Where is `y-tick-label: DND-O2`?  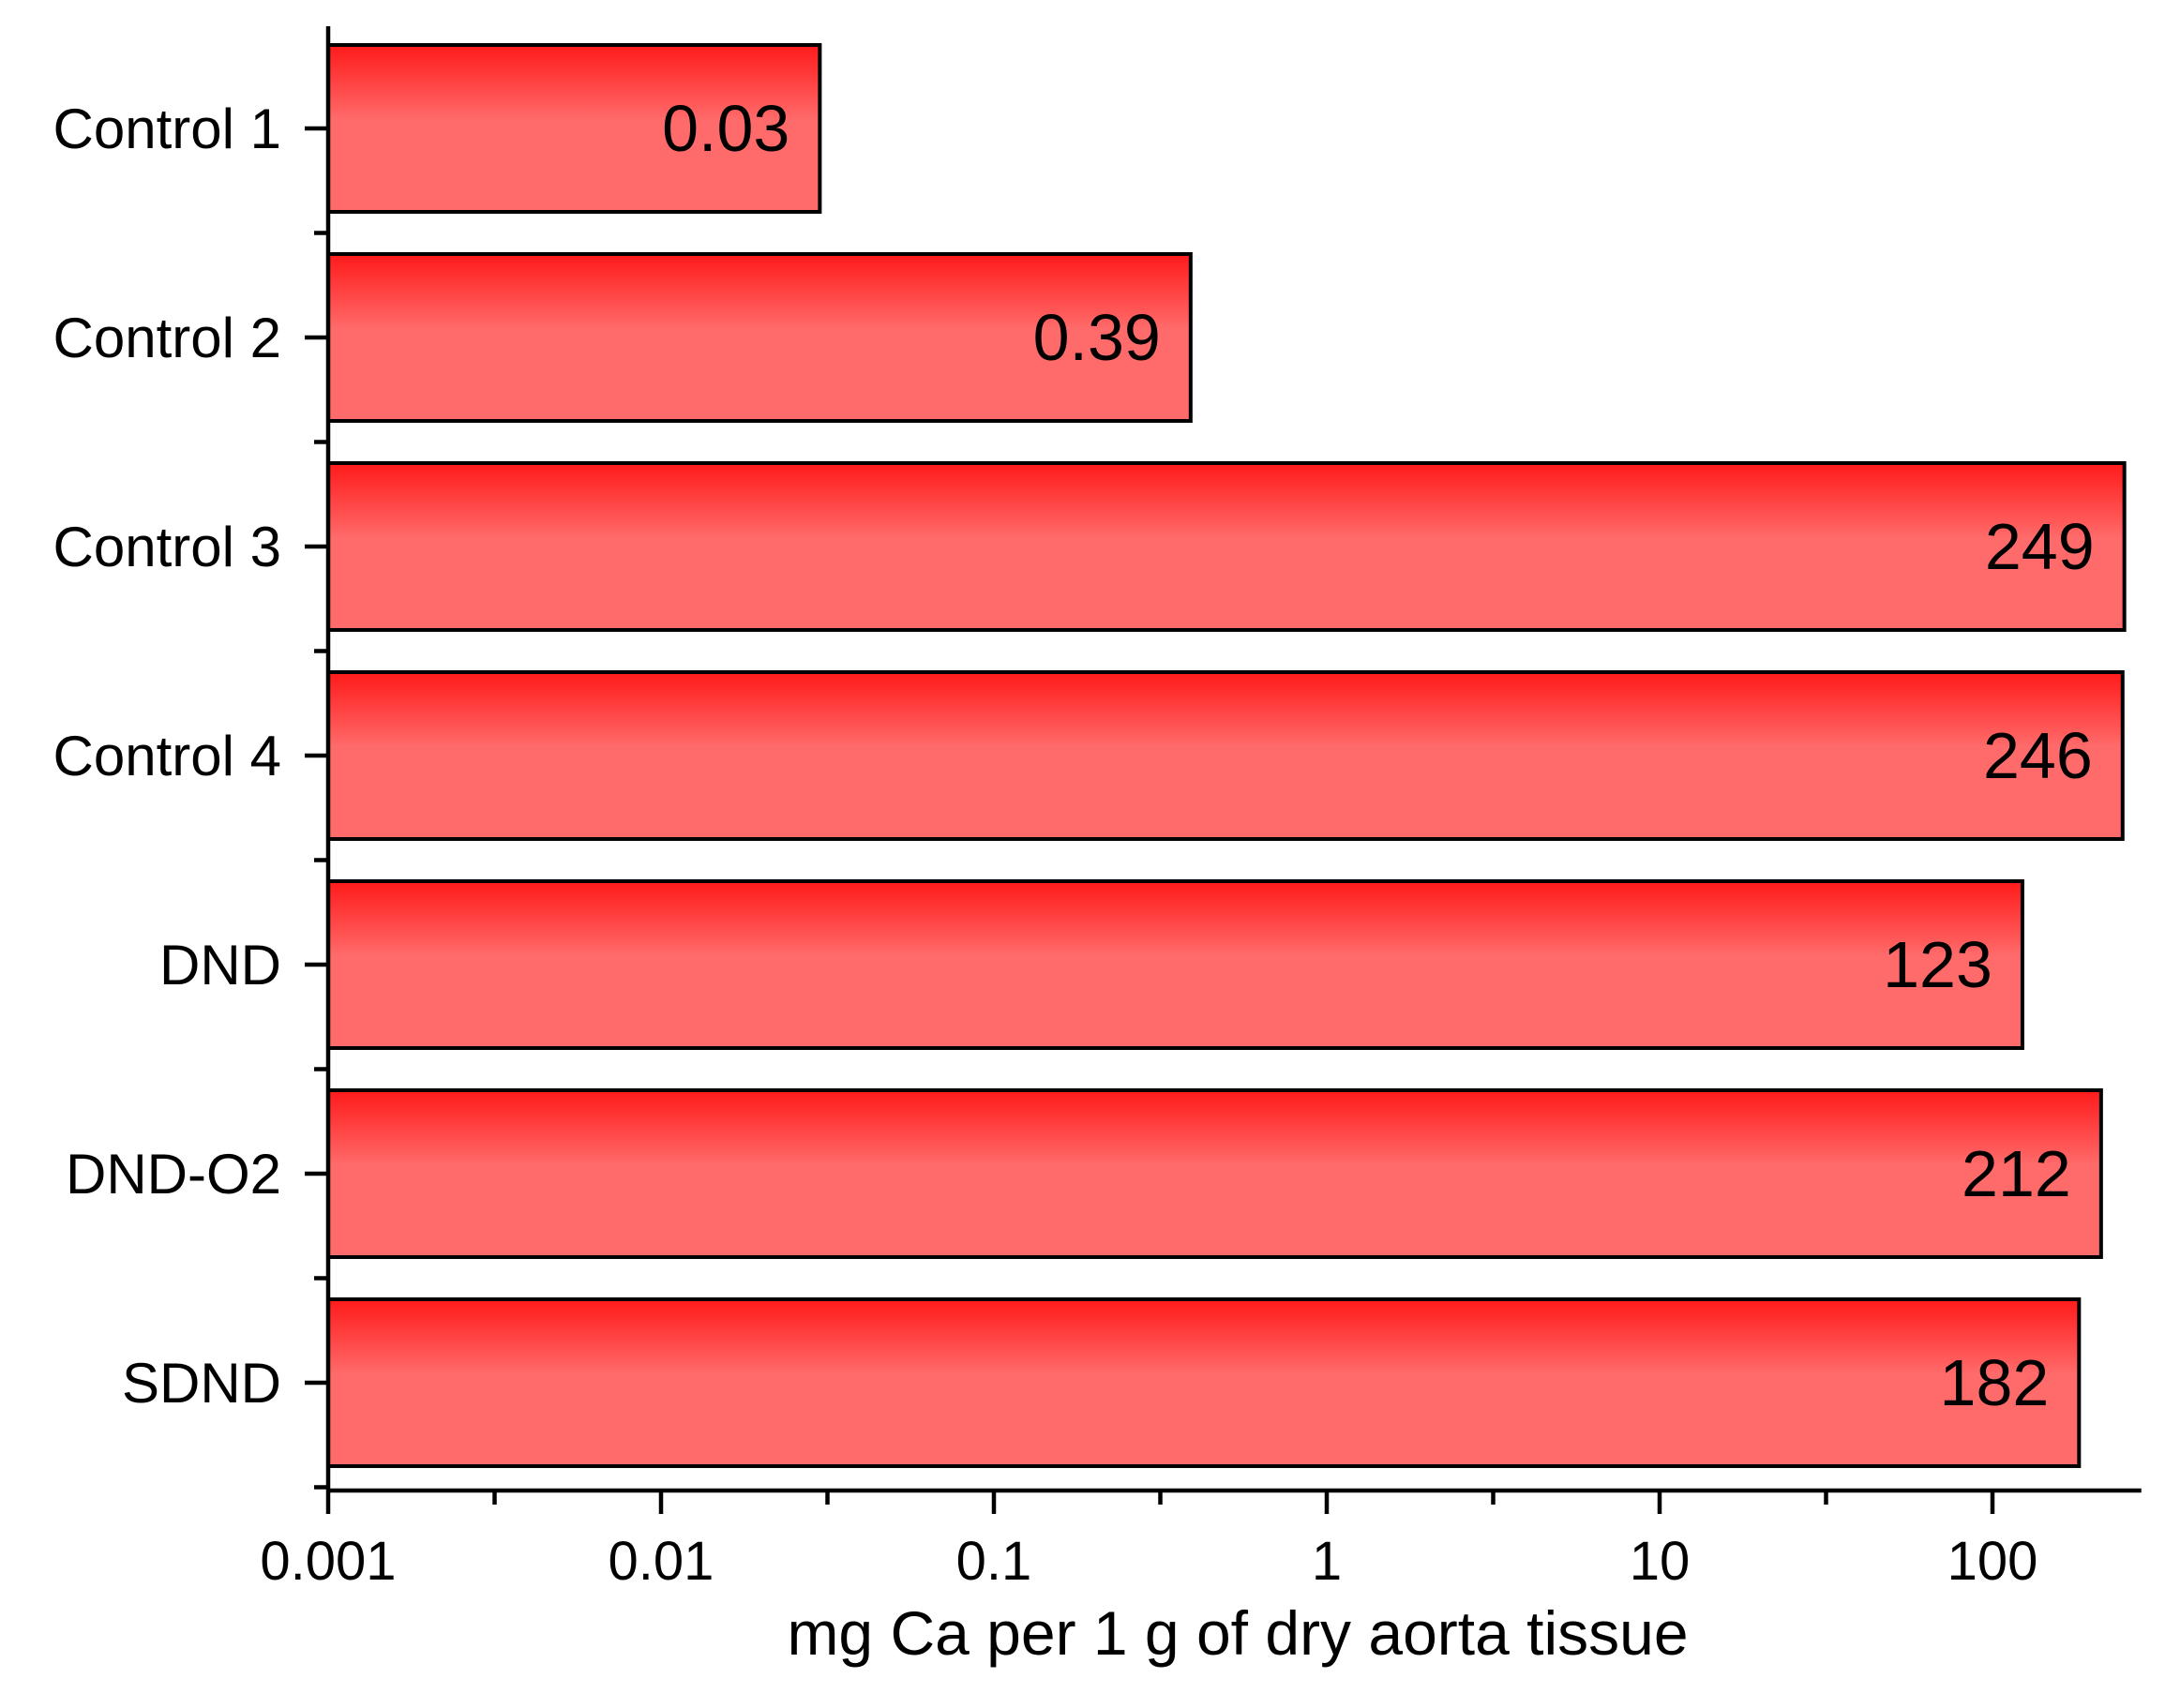 y-tick-label: DND-O2 is located at coordinates (173, 1174).